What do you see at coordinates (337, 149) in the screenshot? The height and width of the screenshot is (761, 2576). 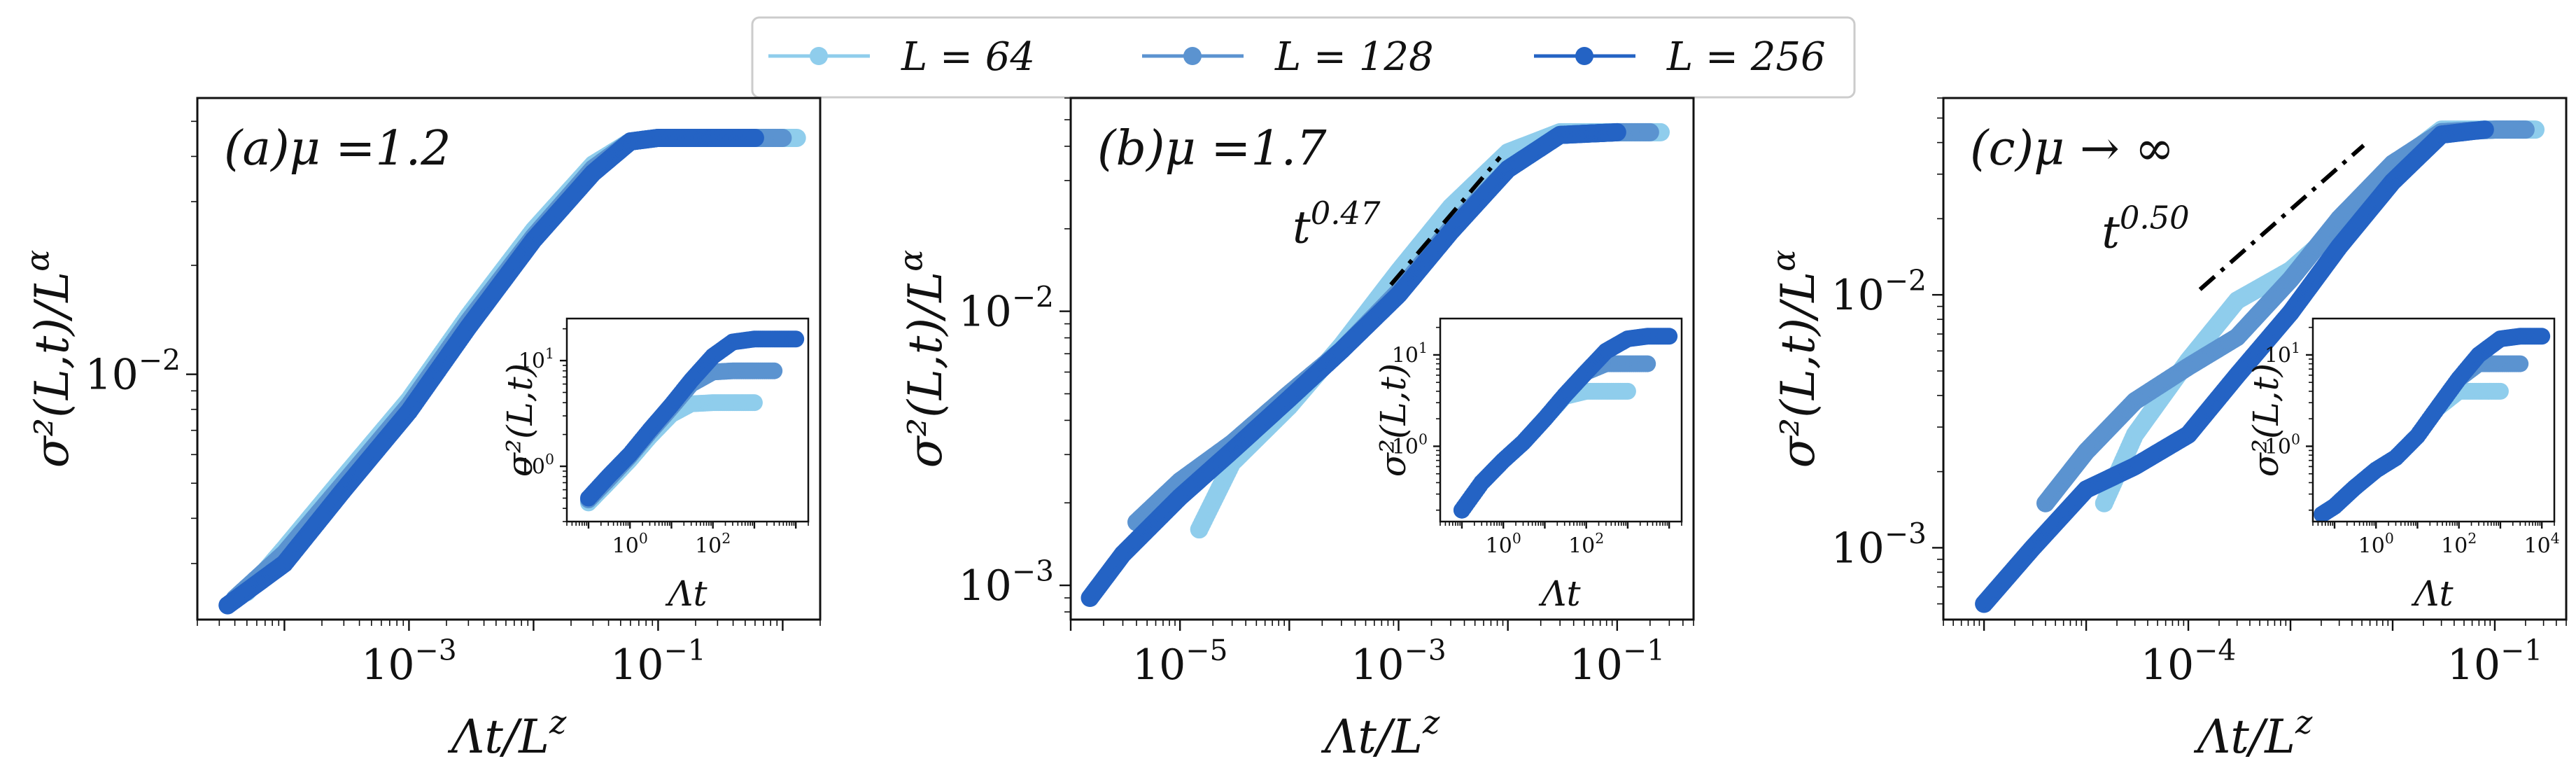 I see `panel-label: (a)μ =1.2` at bounding box center [337, 149].